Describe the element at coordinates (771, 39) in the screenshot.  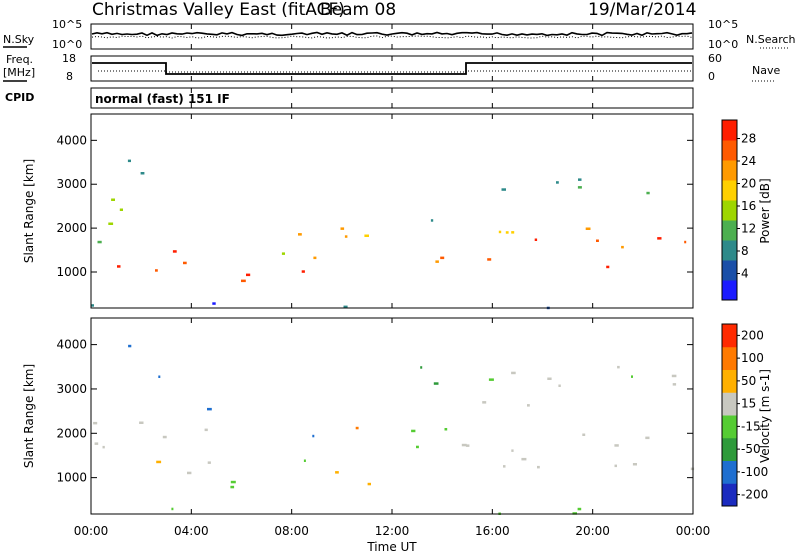
I see `nsearch-label: N.Search` at that location.